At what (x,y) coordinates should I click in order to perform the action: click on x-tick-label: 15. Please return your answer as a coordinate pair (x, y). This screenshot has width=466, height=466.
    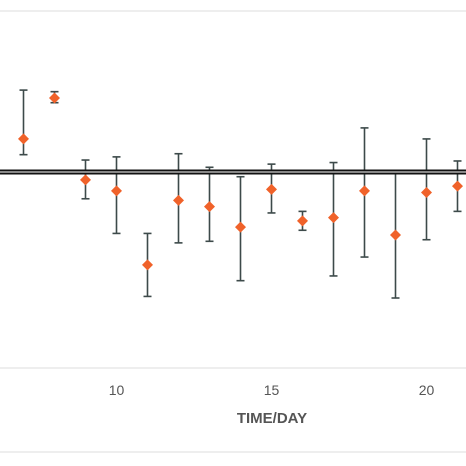
    Looking at the image, I should click on (272, 390).